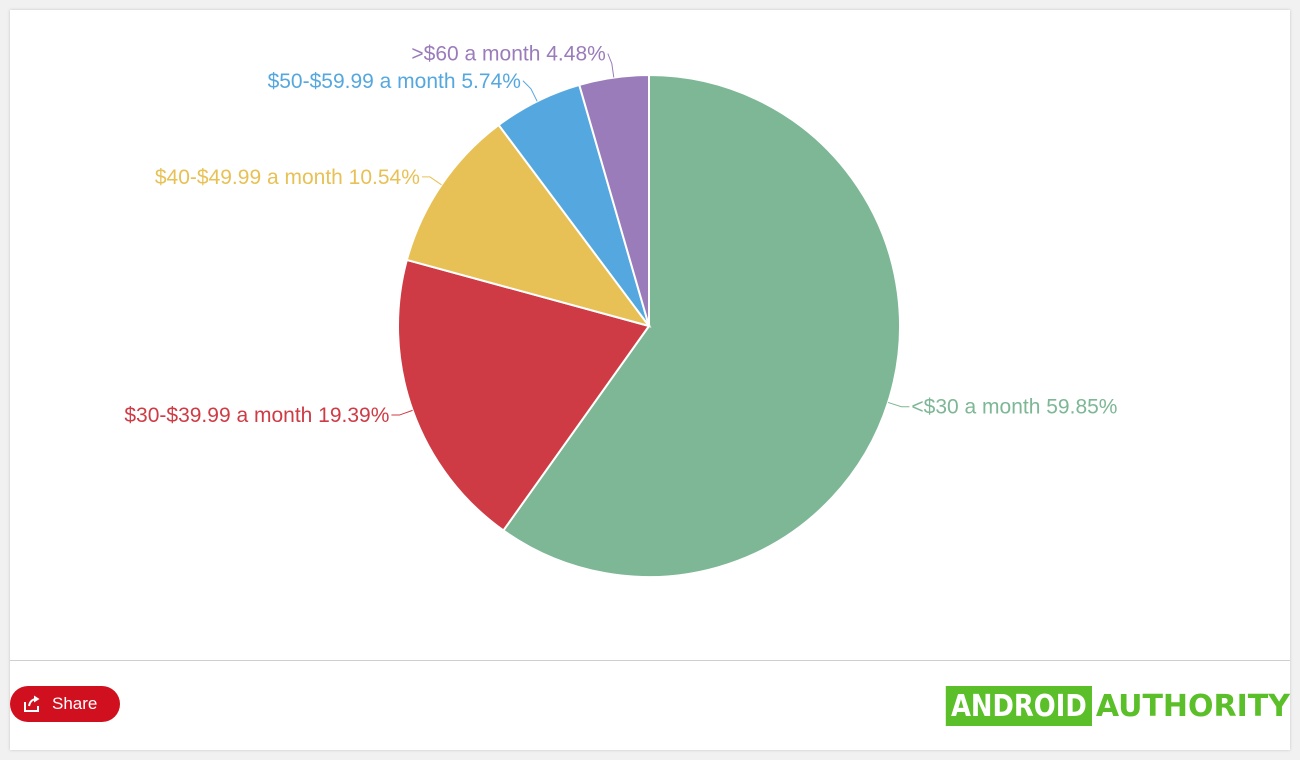  Describe the element at coordinates (256, 415) in the screenshot. I see `slice-label: $30-$39.99 a month 19.39%` at that location.